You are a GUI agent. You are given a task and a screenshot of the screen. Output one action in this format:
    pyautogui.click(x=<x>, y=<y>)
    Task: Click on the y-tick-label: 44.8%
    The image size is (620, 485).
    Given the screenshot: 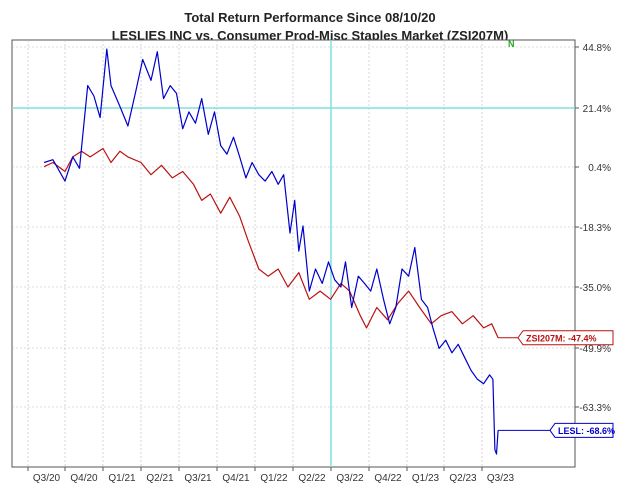 What is the action you would take?
    pyautogui.click(x=597, y=48)
    